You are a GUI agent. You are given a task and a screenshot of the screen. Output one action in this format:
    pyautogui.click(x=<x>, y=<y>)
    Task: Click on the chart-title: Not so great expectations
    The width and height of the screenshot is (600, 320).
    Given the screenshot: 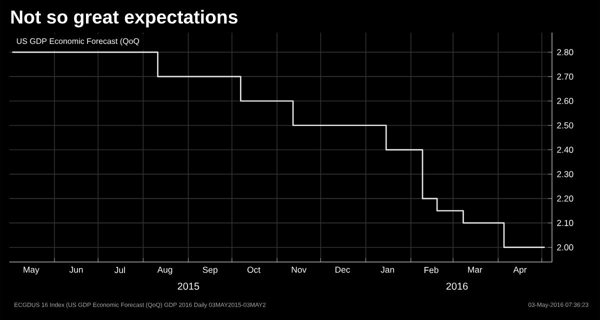 What is the action you would take?
    pyautogui.click(x=124, y=19)
    